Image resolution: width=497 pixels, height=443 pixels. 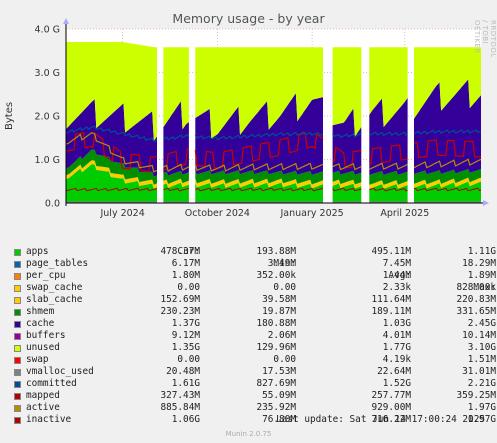 I want to click on y-axis-arrow, so click(x=66, y=21).